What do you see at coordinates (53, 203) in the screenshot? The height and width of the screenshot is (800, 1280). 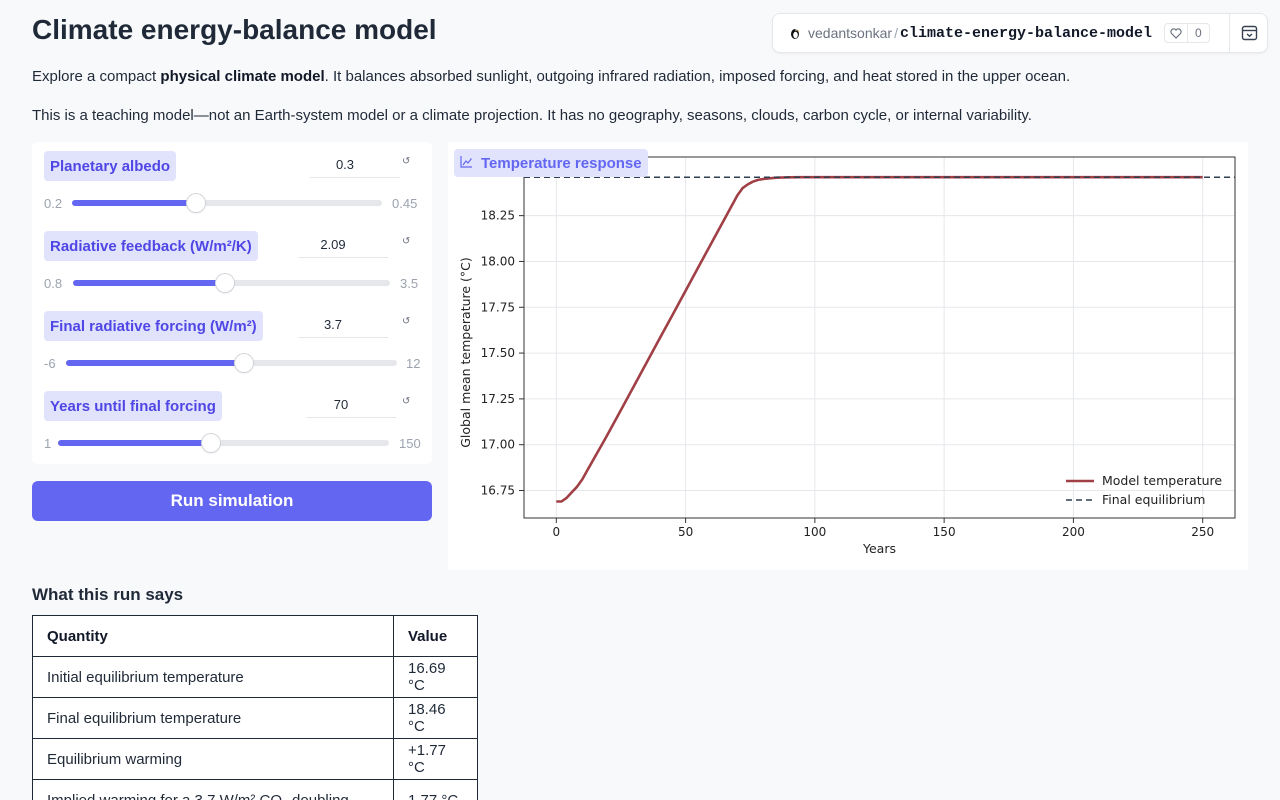 I see `range-min: 0.2` at bounding box center [53, 203].